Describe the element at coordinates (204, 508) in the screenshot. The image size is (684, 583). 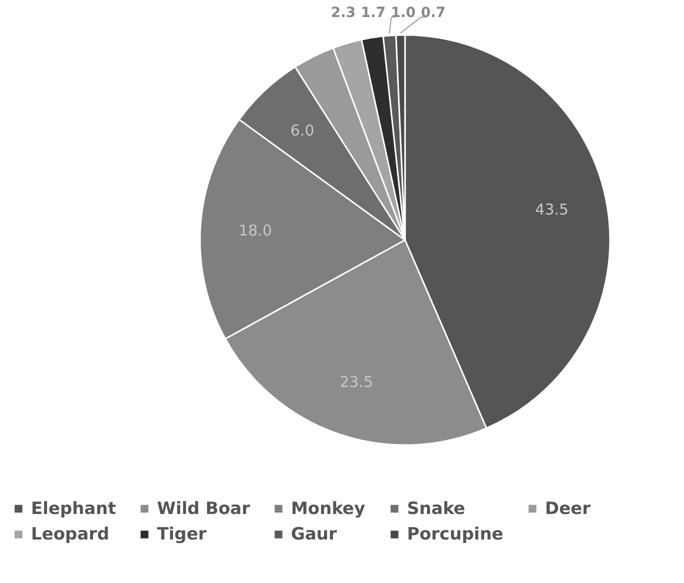
I see `legend-label: Wild Boar` at that location.